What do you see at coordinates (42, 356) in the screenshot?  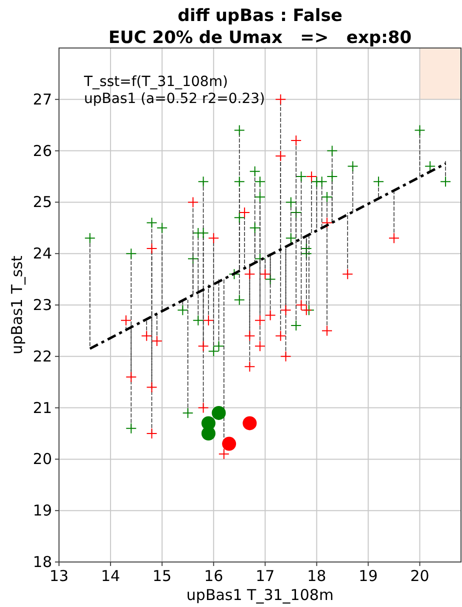 I see `y-tick-label: 22` at bounding box center [42, 356].